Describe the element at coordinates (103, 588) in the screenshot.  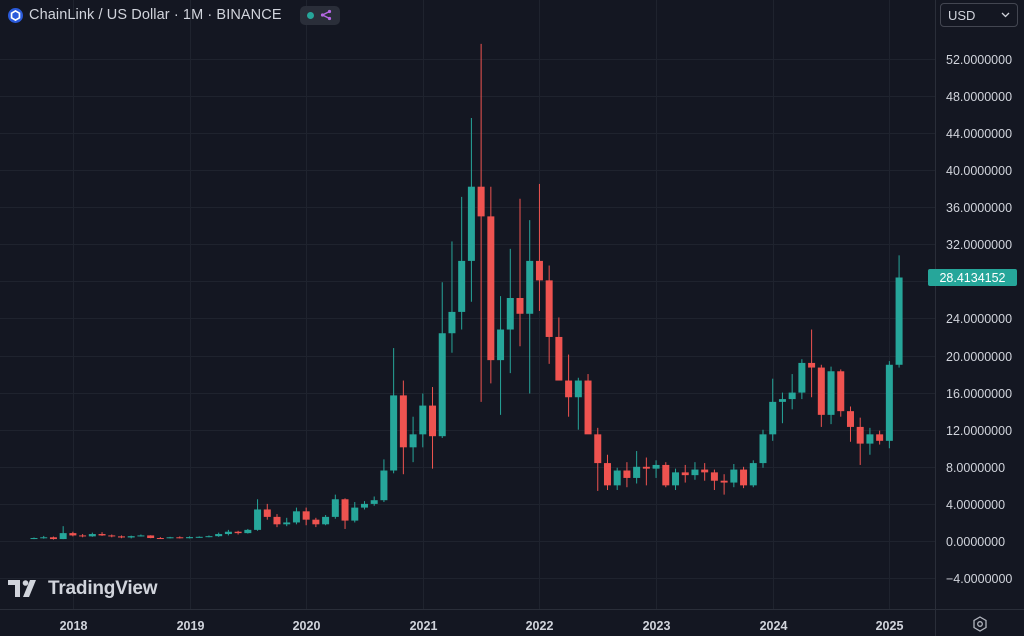
I see `tradingview-wordmark: TradingView` at that location.